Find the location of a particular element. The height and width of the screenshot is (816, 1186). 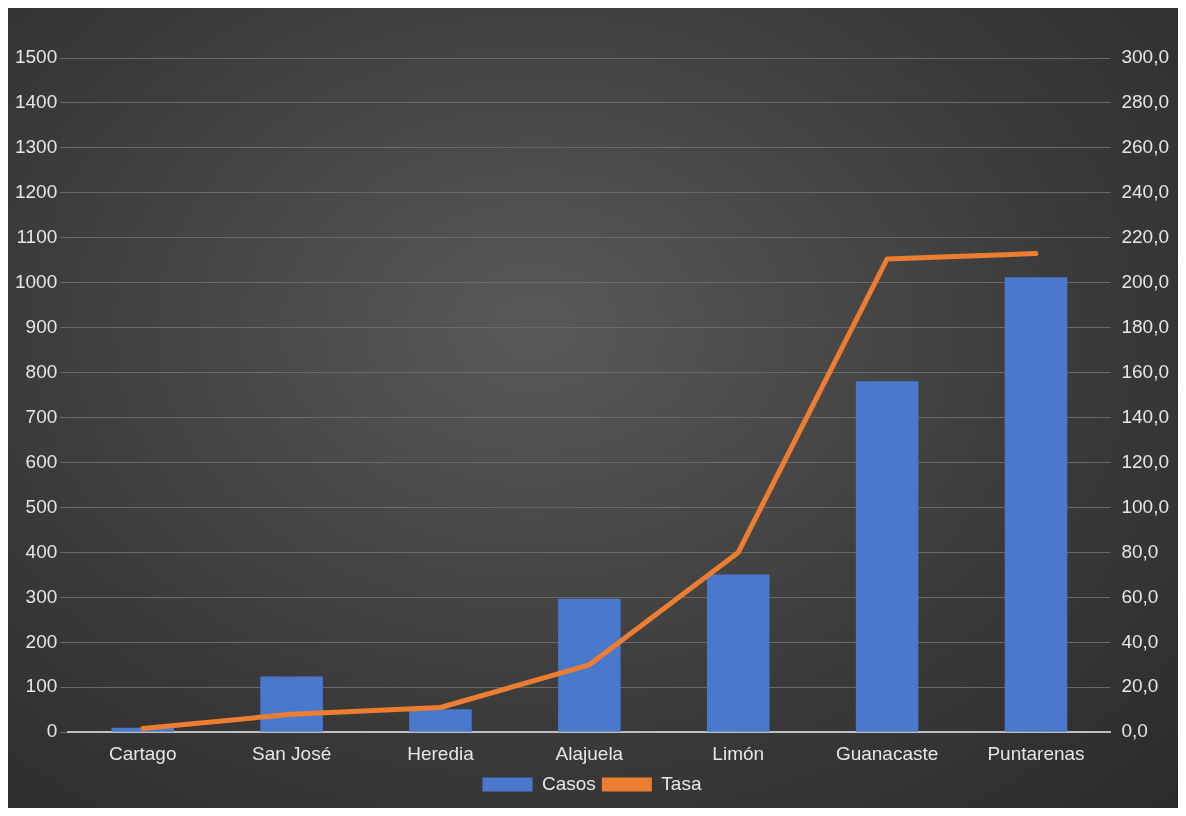

y2-tick-label: 60,0 is located at coordinates (1140, 596).